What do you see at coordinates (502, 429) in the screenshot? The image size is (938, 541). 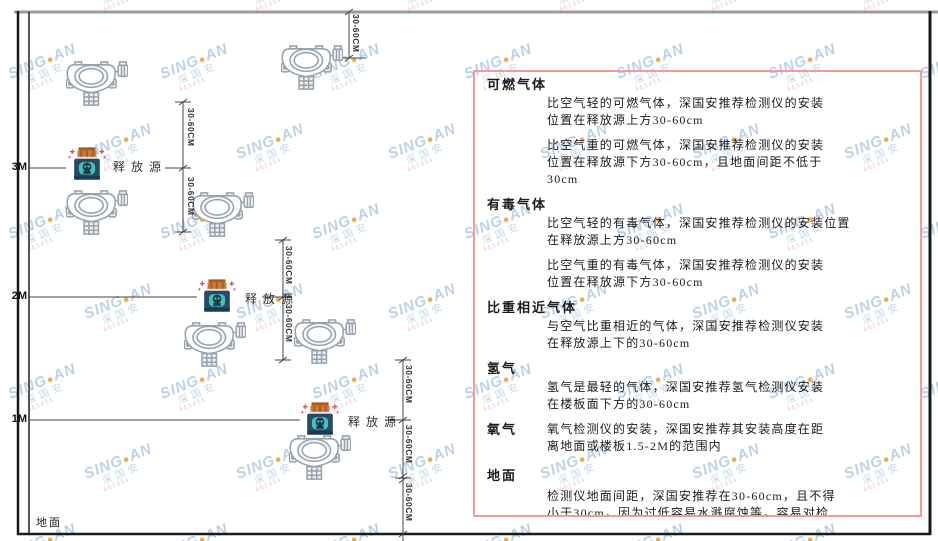 I see `section-heading: 氧气` at bounding box center [502, 429].